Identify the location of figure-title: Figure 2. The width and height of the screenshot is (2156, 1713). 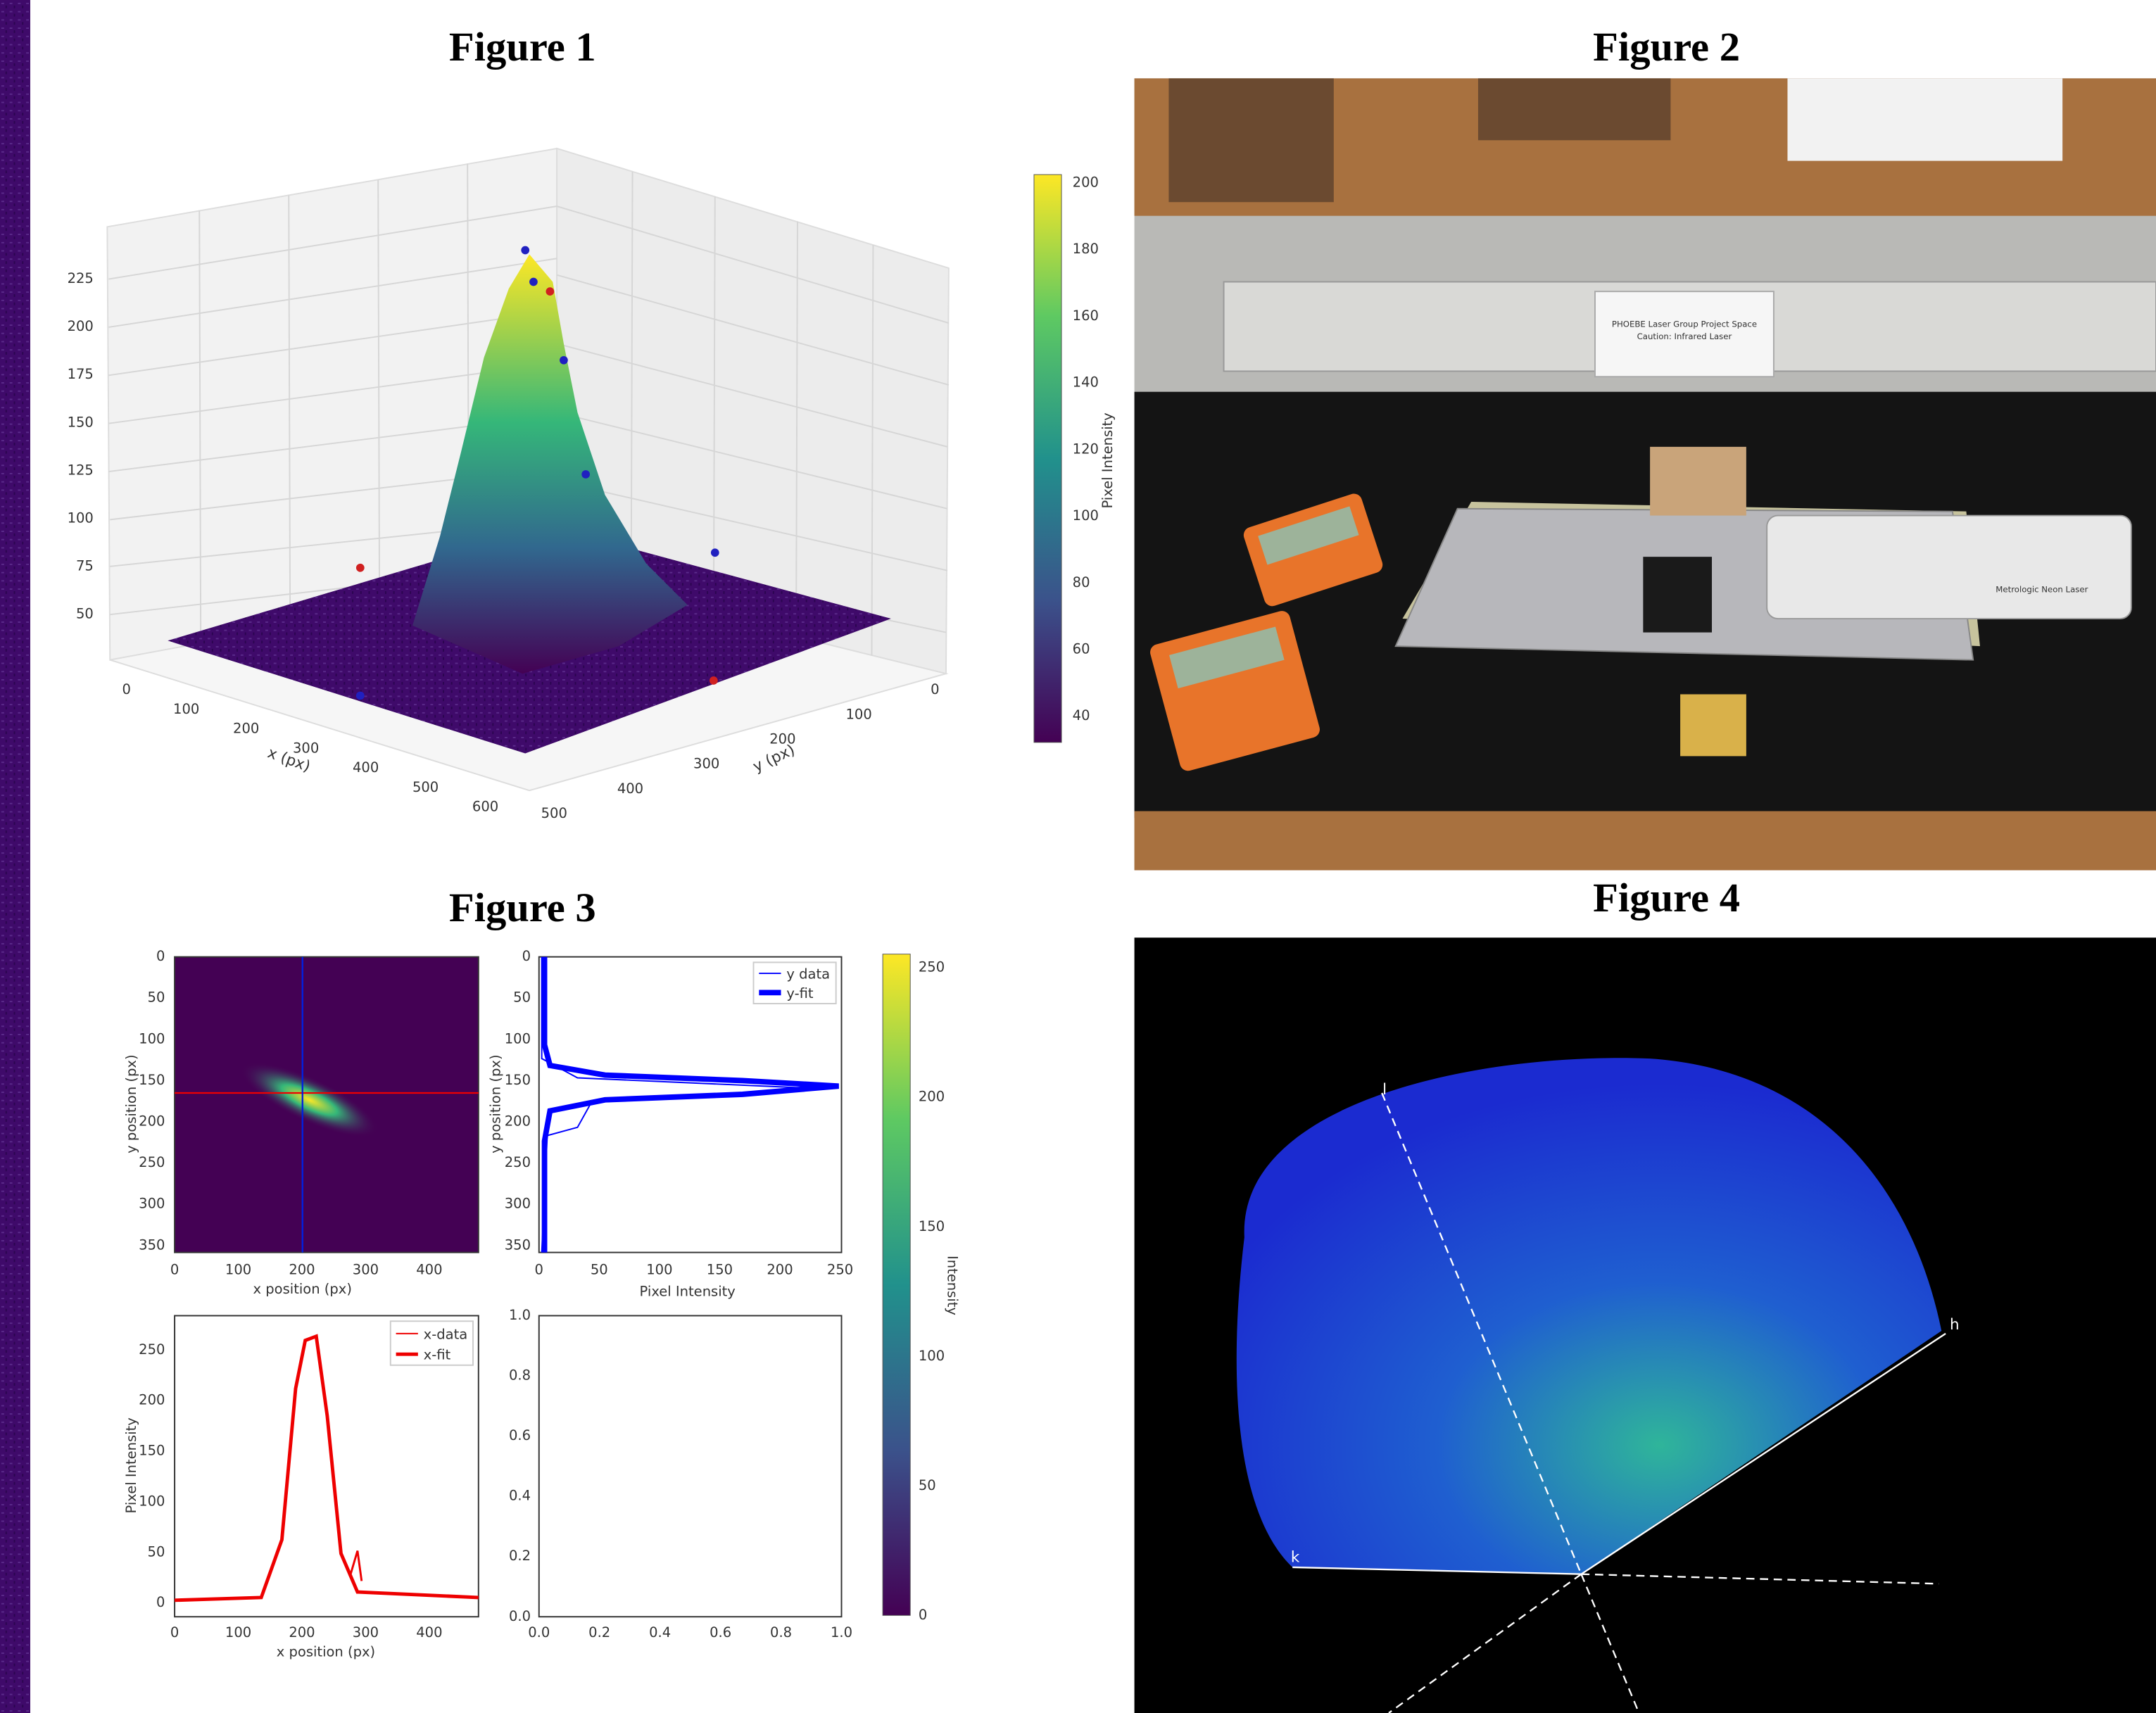
(1667, 47).